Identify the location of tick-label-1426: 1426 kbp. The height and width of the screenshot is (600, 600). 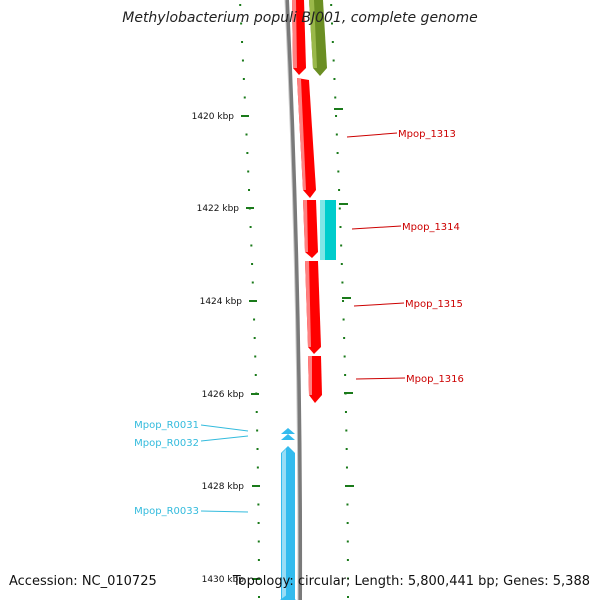
(223, 395).